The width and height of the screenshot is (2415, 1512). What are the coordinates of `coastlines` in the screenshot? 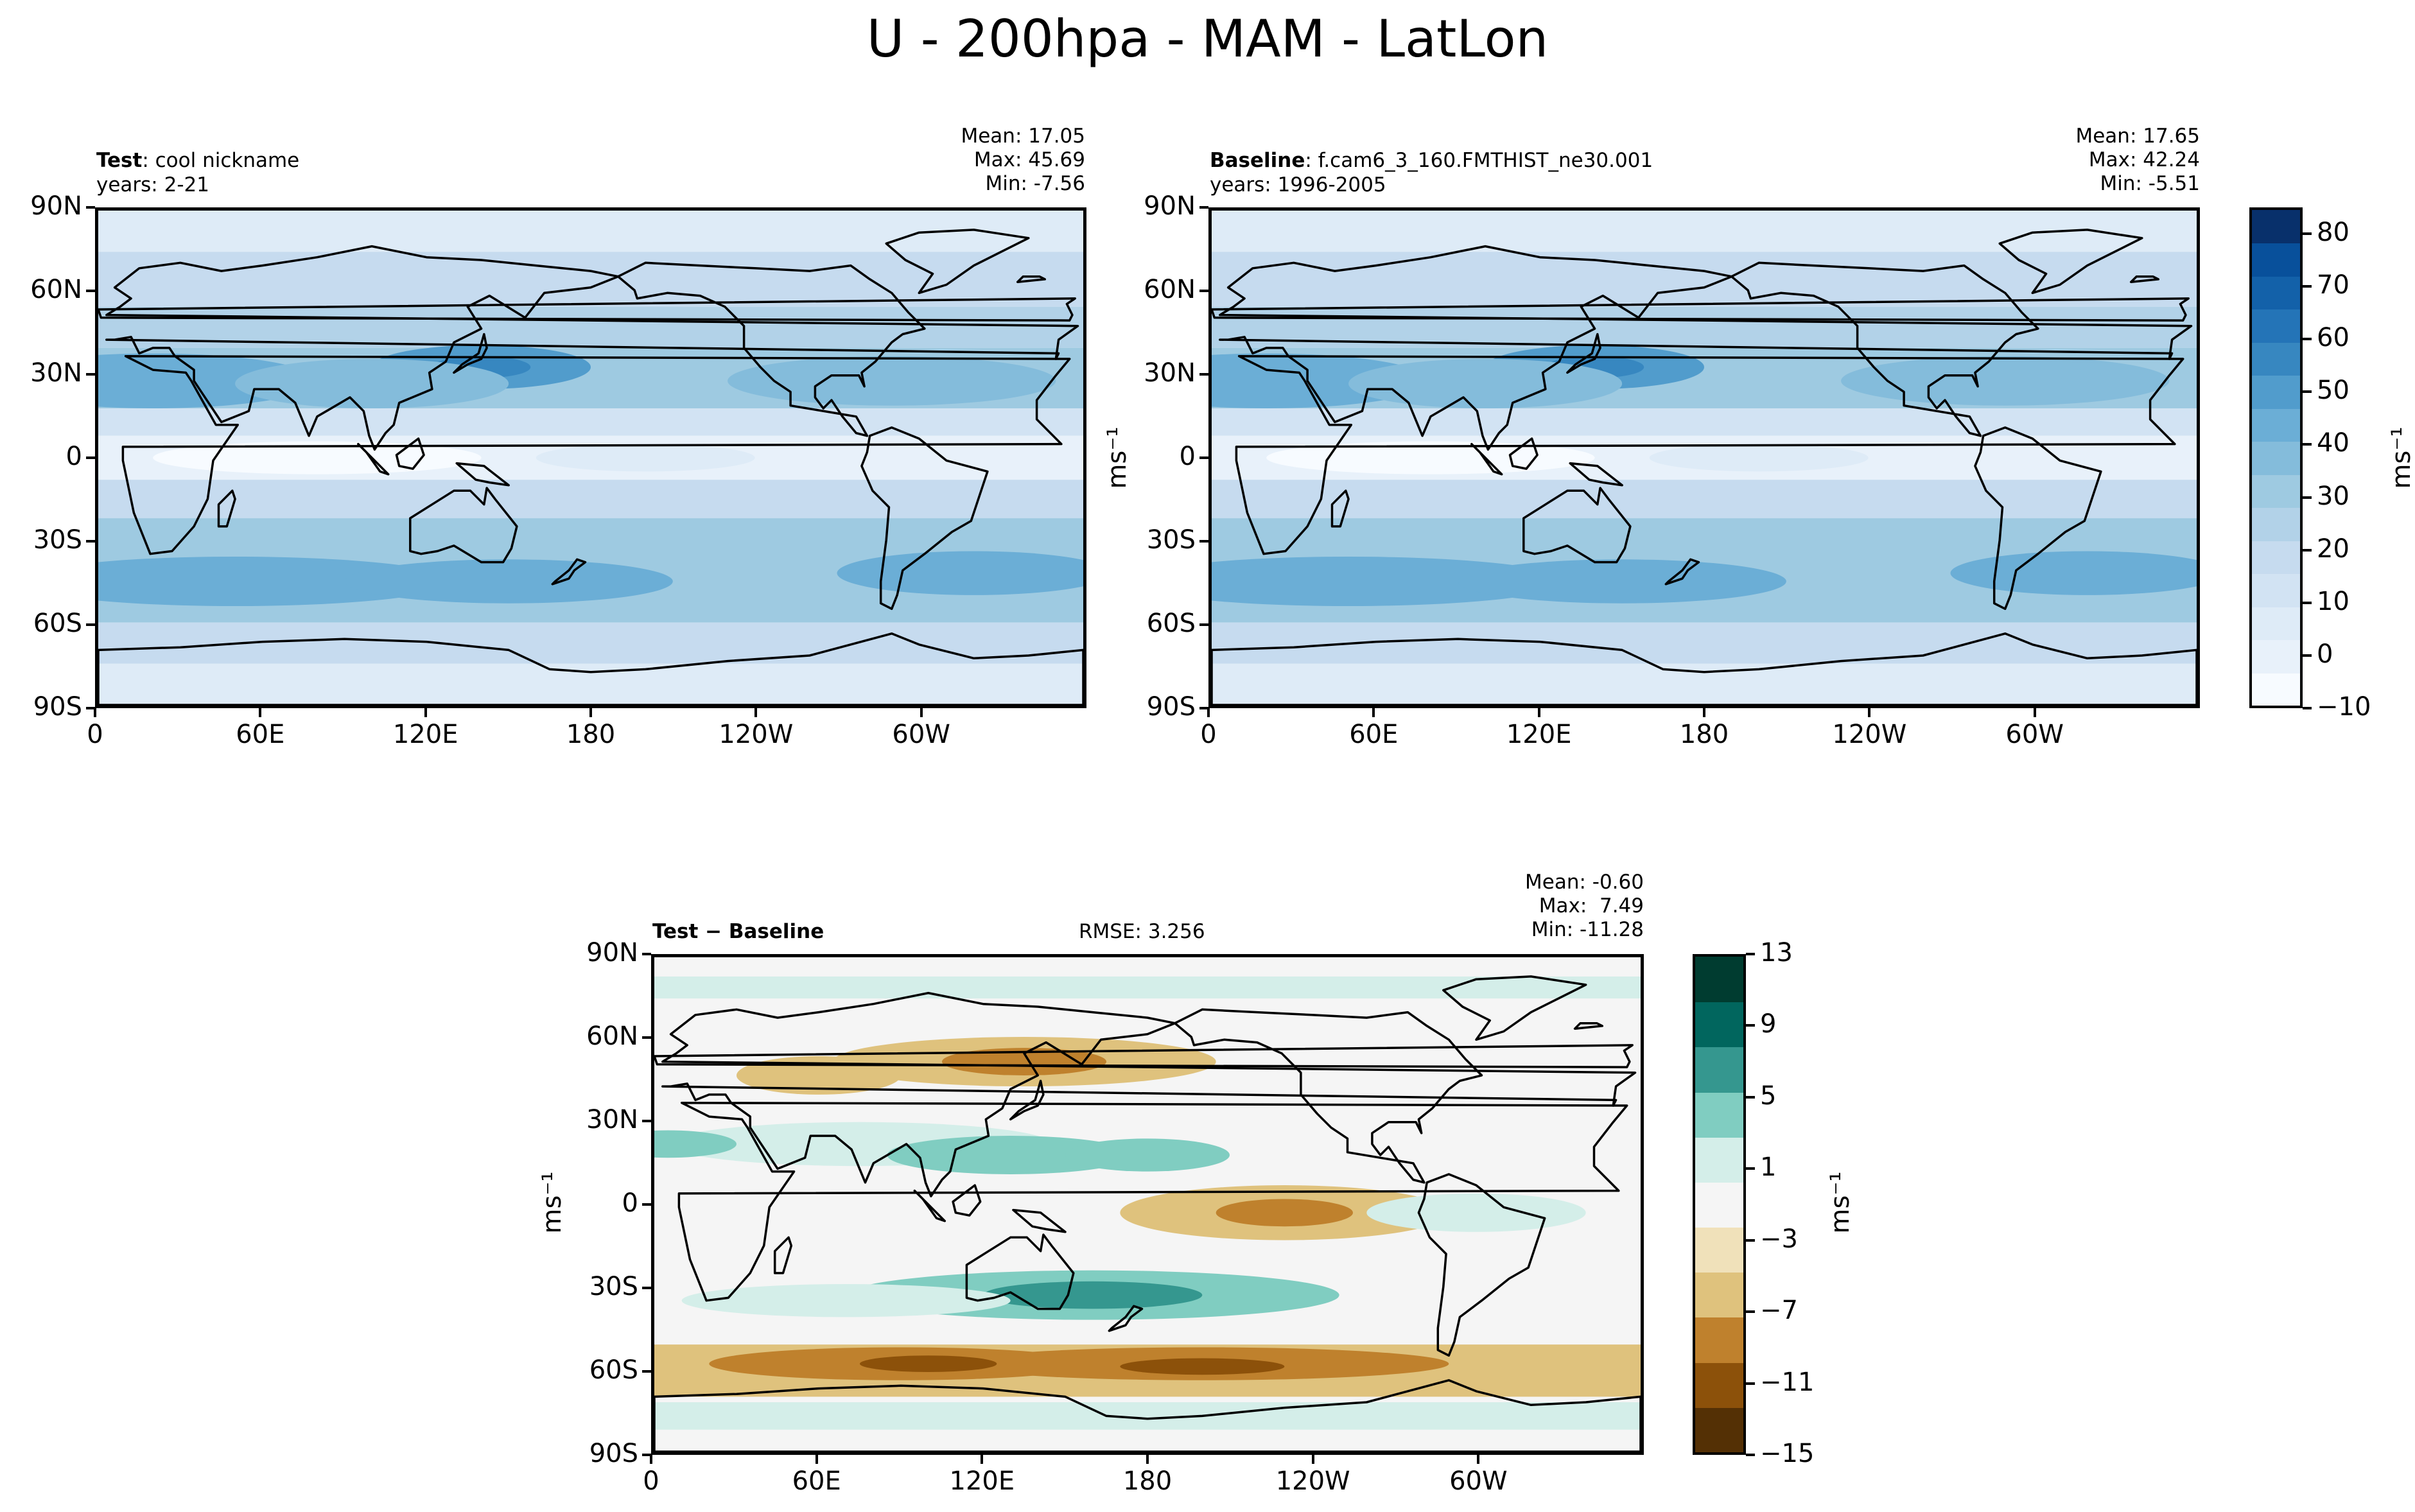 It's located at (1705, 467).